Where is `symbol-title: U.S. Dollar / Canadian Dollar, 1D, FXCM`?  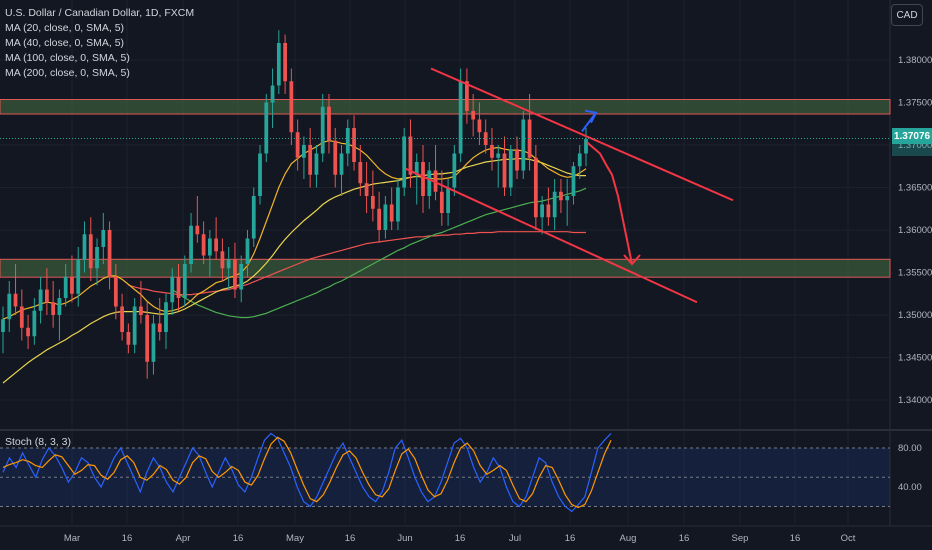 symbol-title: U.S. Dollar / Canadian Dollar, 1D, FXCM is located at coordinates (100, 13).